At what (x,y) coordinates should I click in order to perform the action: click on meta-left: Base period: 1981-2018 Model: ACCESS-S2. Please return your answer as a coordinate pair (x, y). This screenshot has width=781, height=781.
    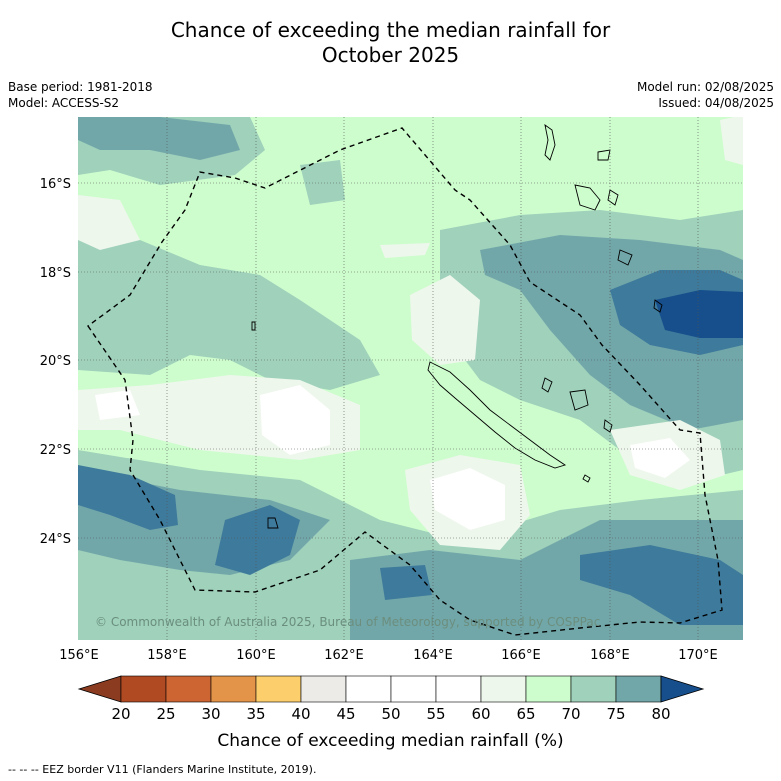
    Looking at the image, I should click on (80, 95).